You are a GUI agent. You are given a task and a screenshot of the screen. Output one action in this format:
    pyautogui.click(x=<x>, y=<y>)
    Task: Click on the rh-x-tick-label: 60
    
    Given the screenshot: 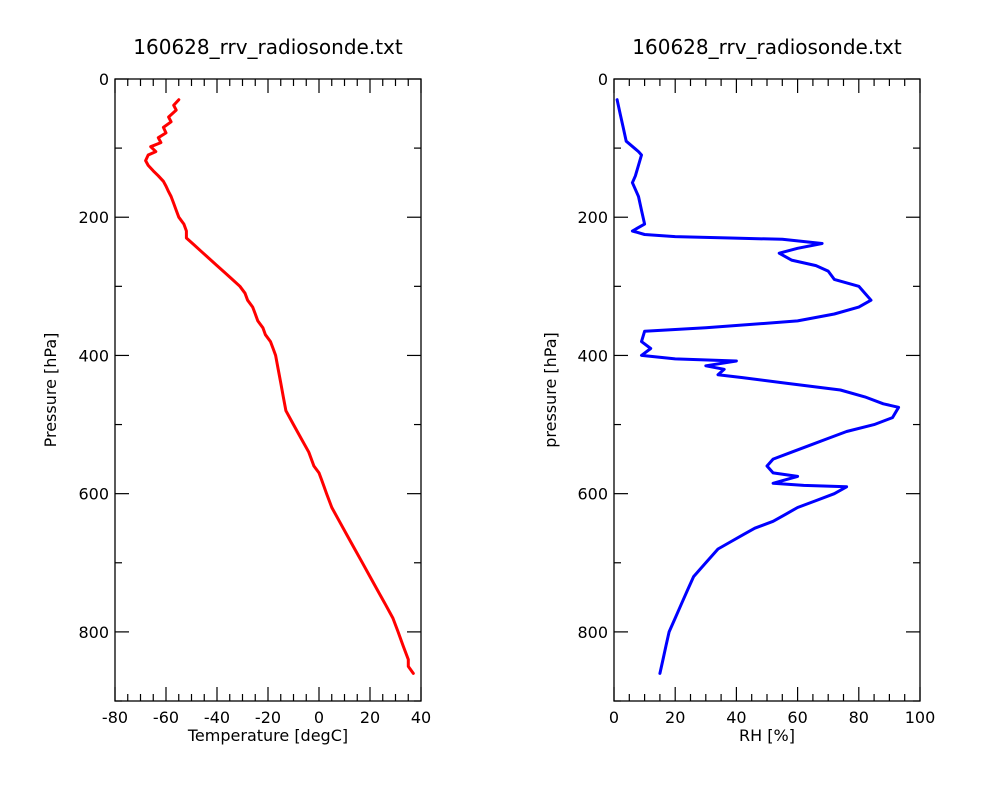 What is the action you would take?
    pyautogui.click(x=797, y=717)
    